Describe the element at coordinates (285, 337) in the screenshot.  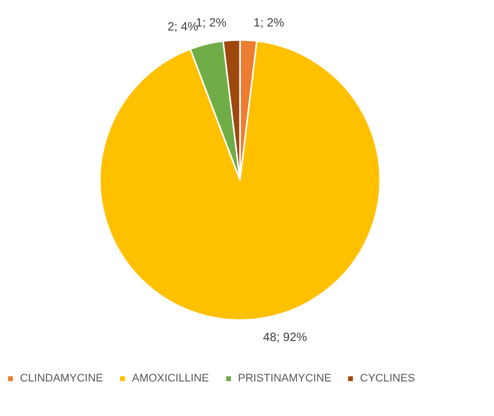
I see `data-label: 48; 92%` at that location.